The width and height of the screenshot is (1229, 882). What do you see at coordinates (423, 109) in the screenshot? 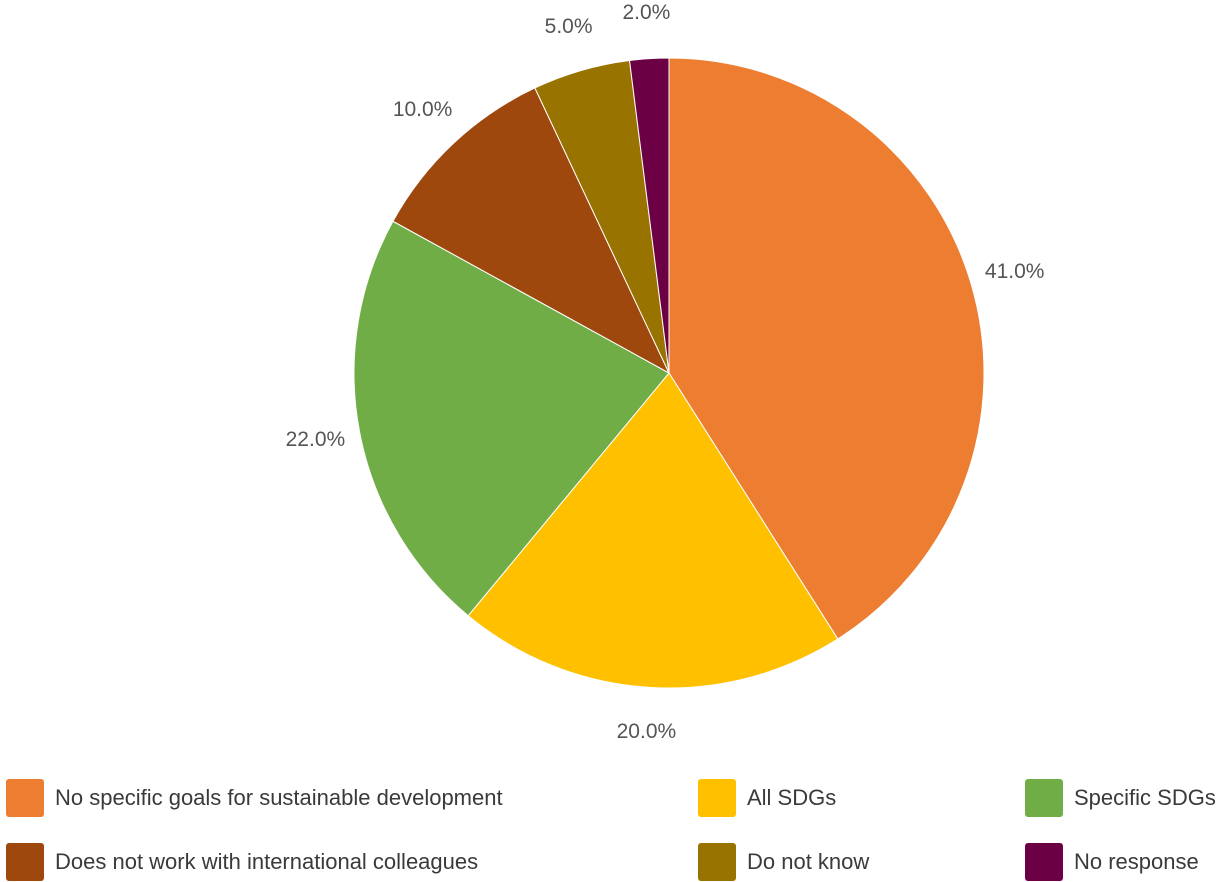
I see `data-label-does-not-work-with-international-colleagues: 10.0%` at bounding box center [423, 109].